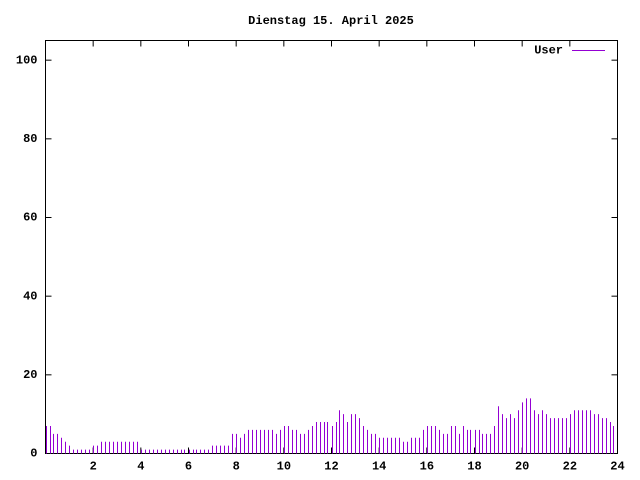 The height and width of the screenshot is (480, 640). I want to click on x-tick-label: 18, so click(474, 467).